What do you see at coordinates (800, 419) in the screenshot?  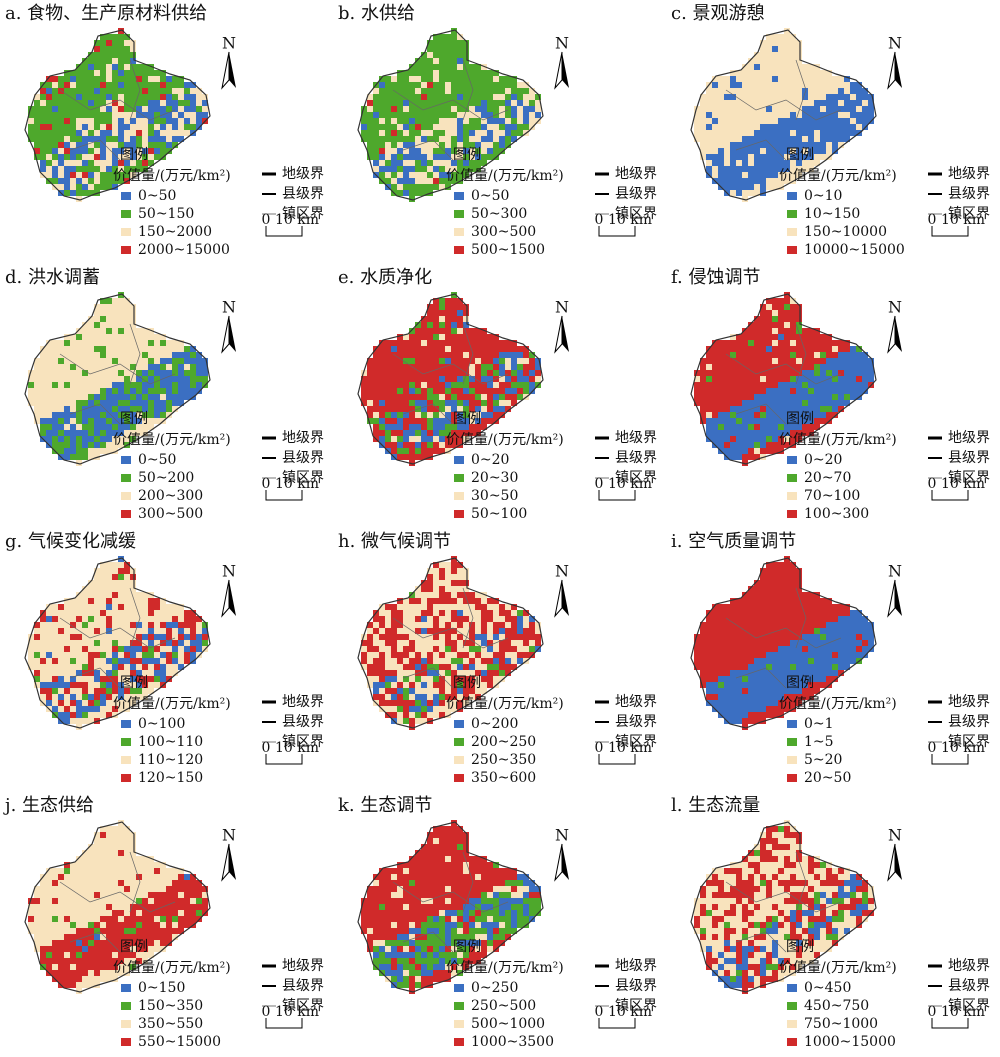 I see `legend-title: 图例` at bounding box center [800, 419].